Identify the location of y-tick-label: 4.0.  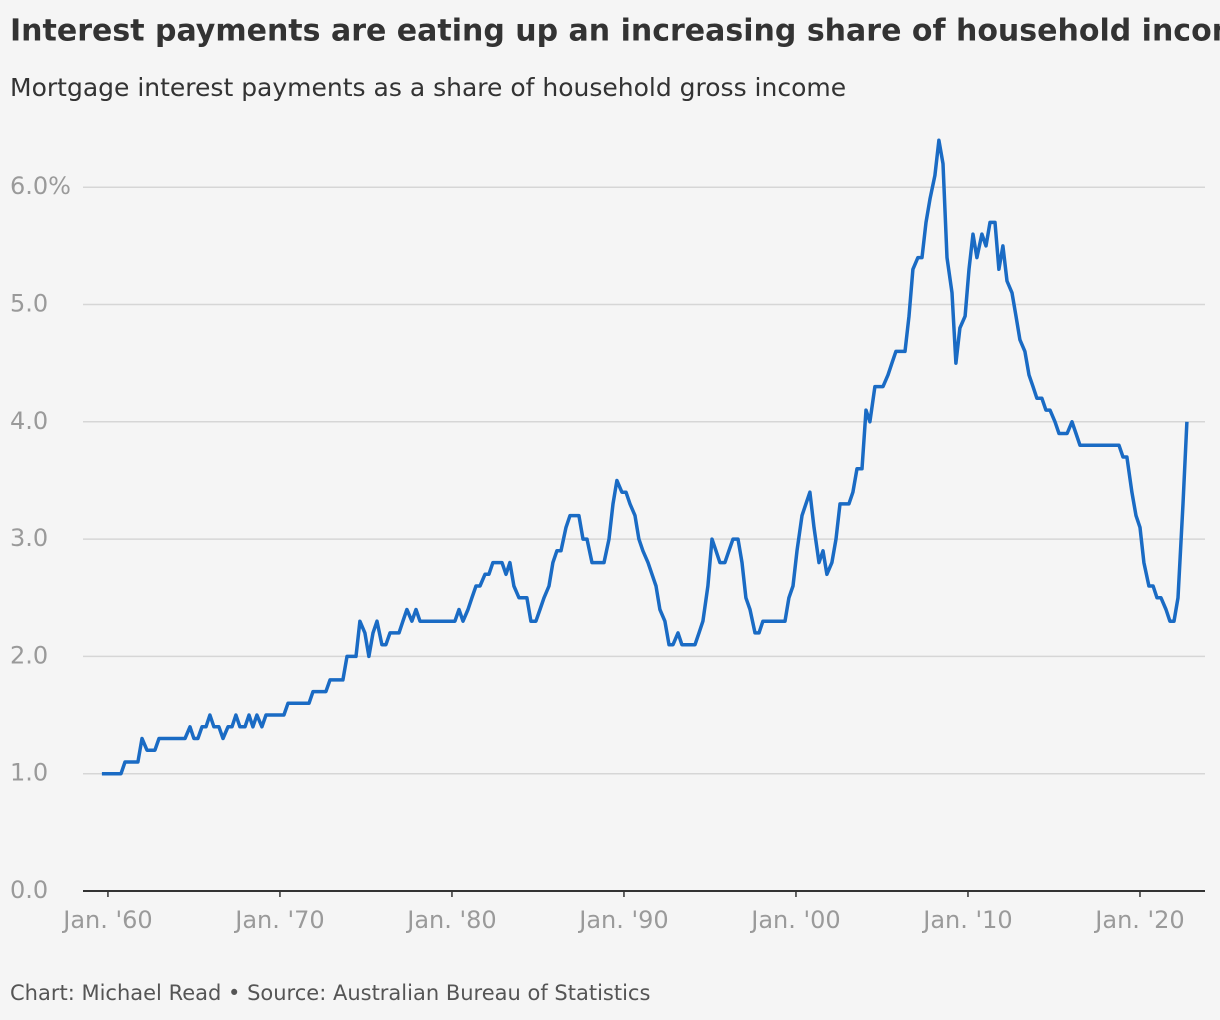
(29, 421).